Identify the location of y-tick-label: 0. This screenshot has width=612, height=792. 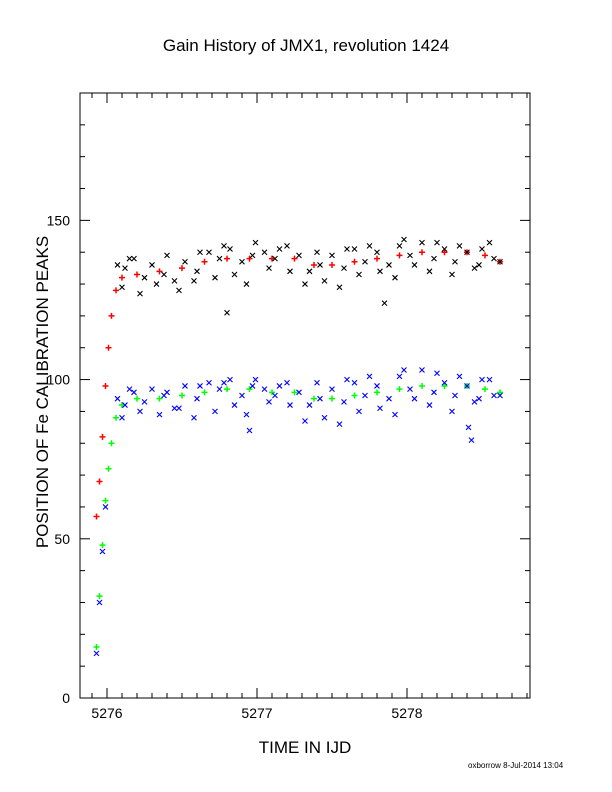
(66, 698).